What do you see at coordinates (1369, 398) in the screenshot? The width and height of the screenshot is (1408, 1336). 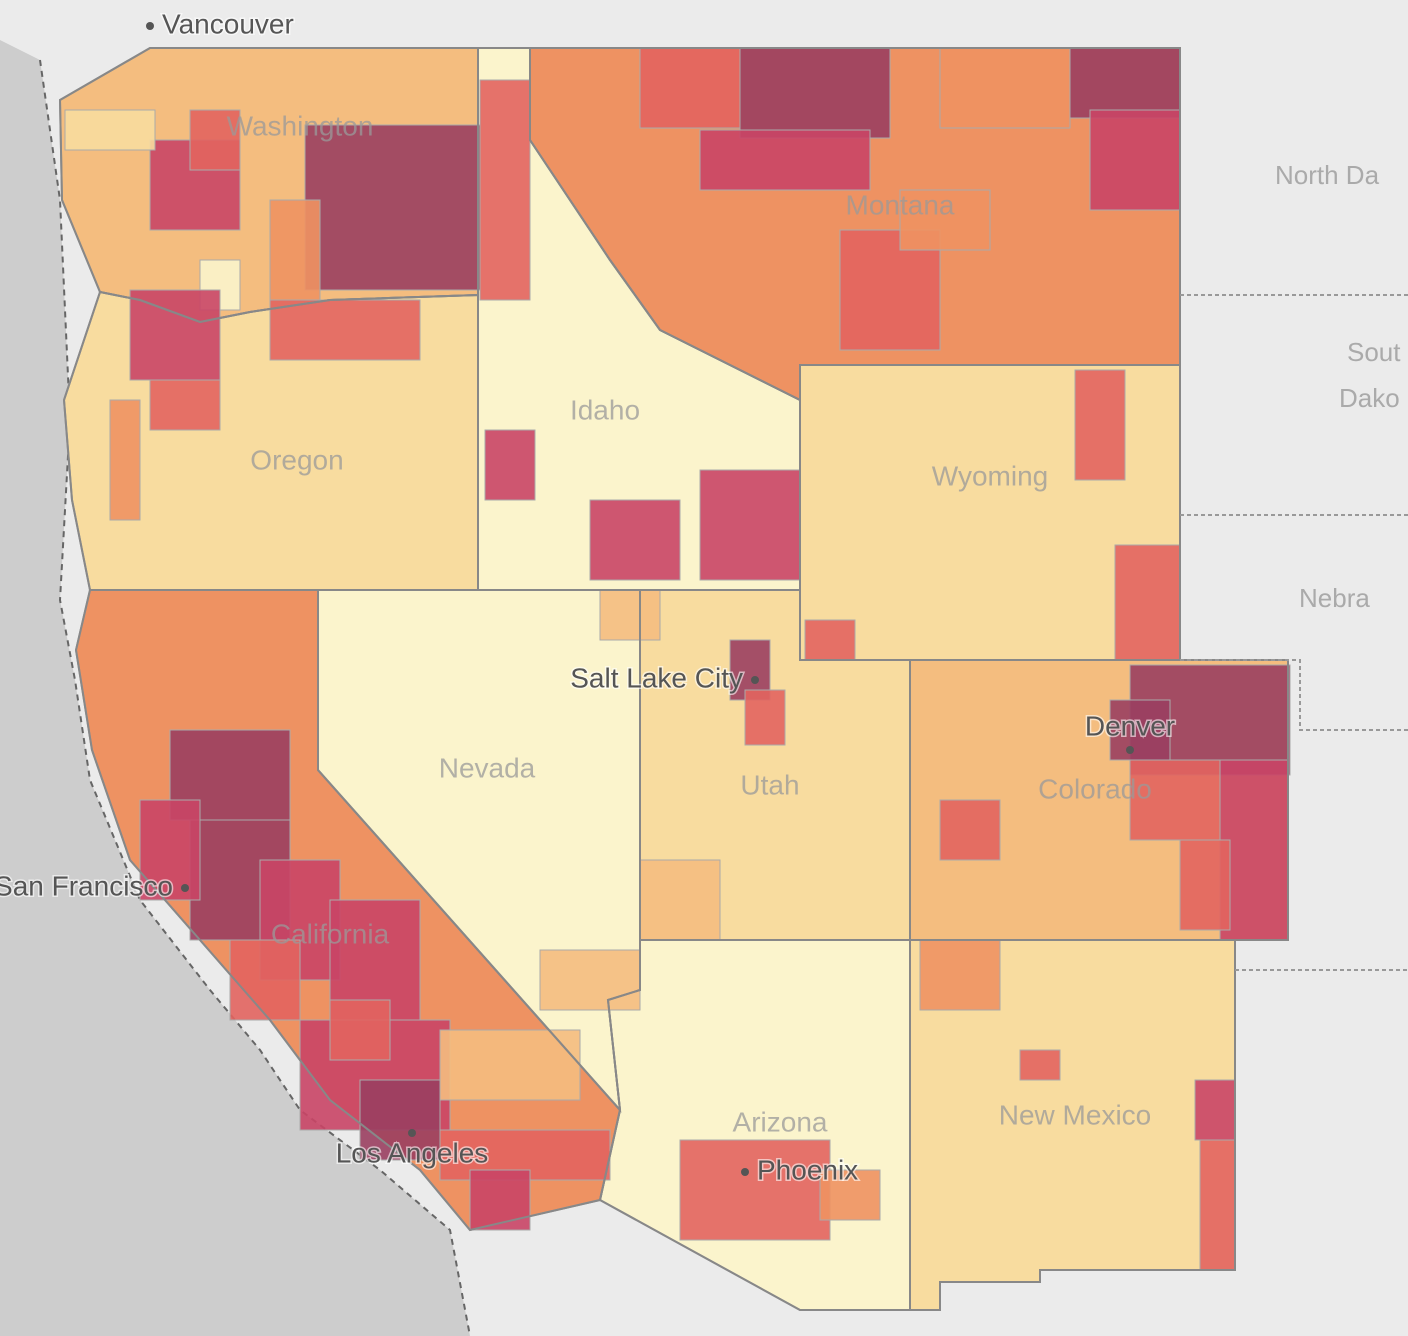 I see `neighbor-label: Dako` at bounding box center [1369, 398].